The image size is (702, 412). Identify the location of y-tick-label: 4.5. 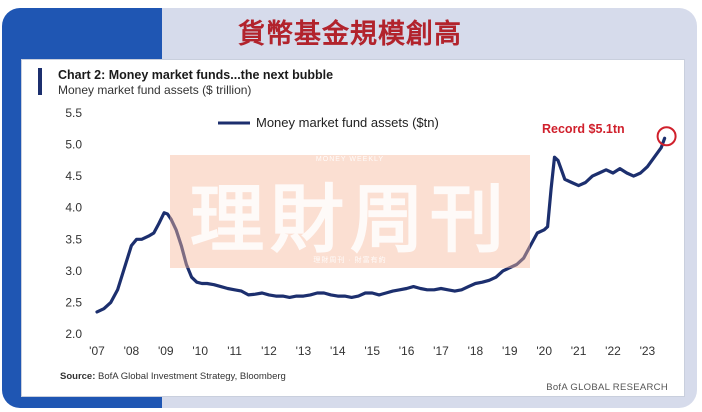
(73, 176).